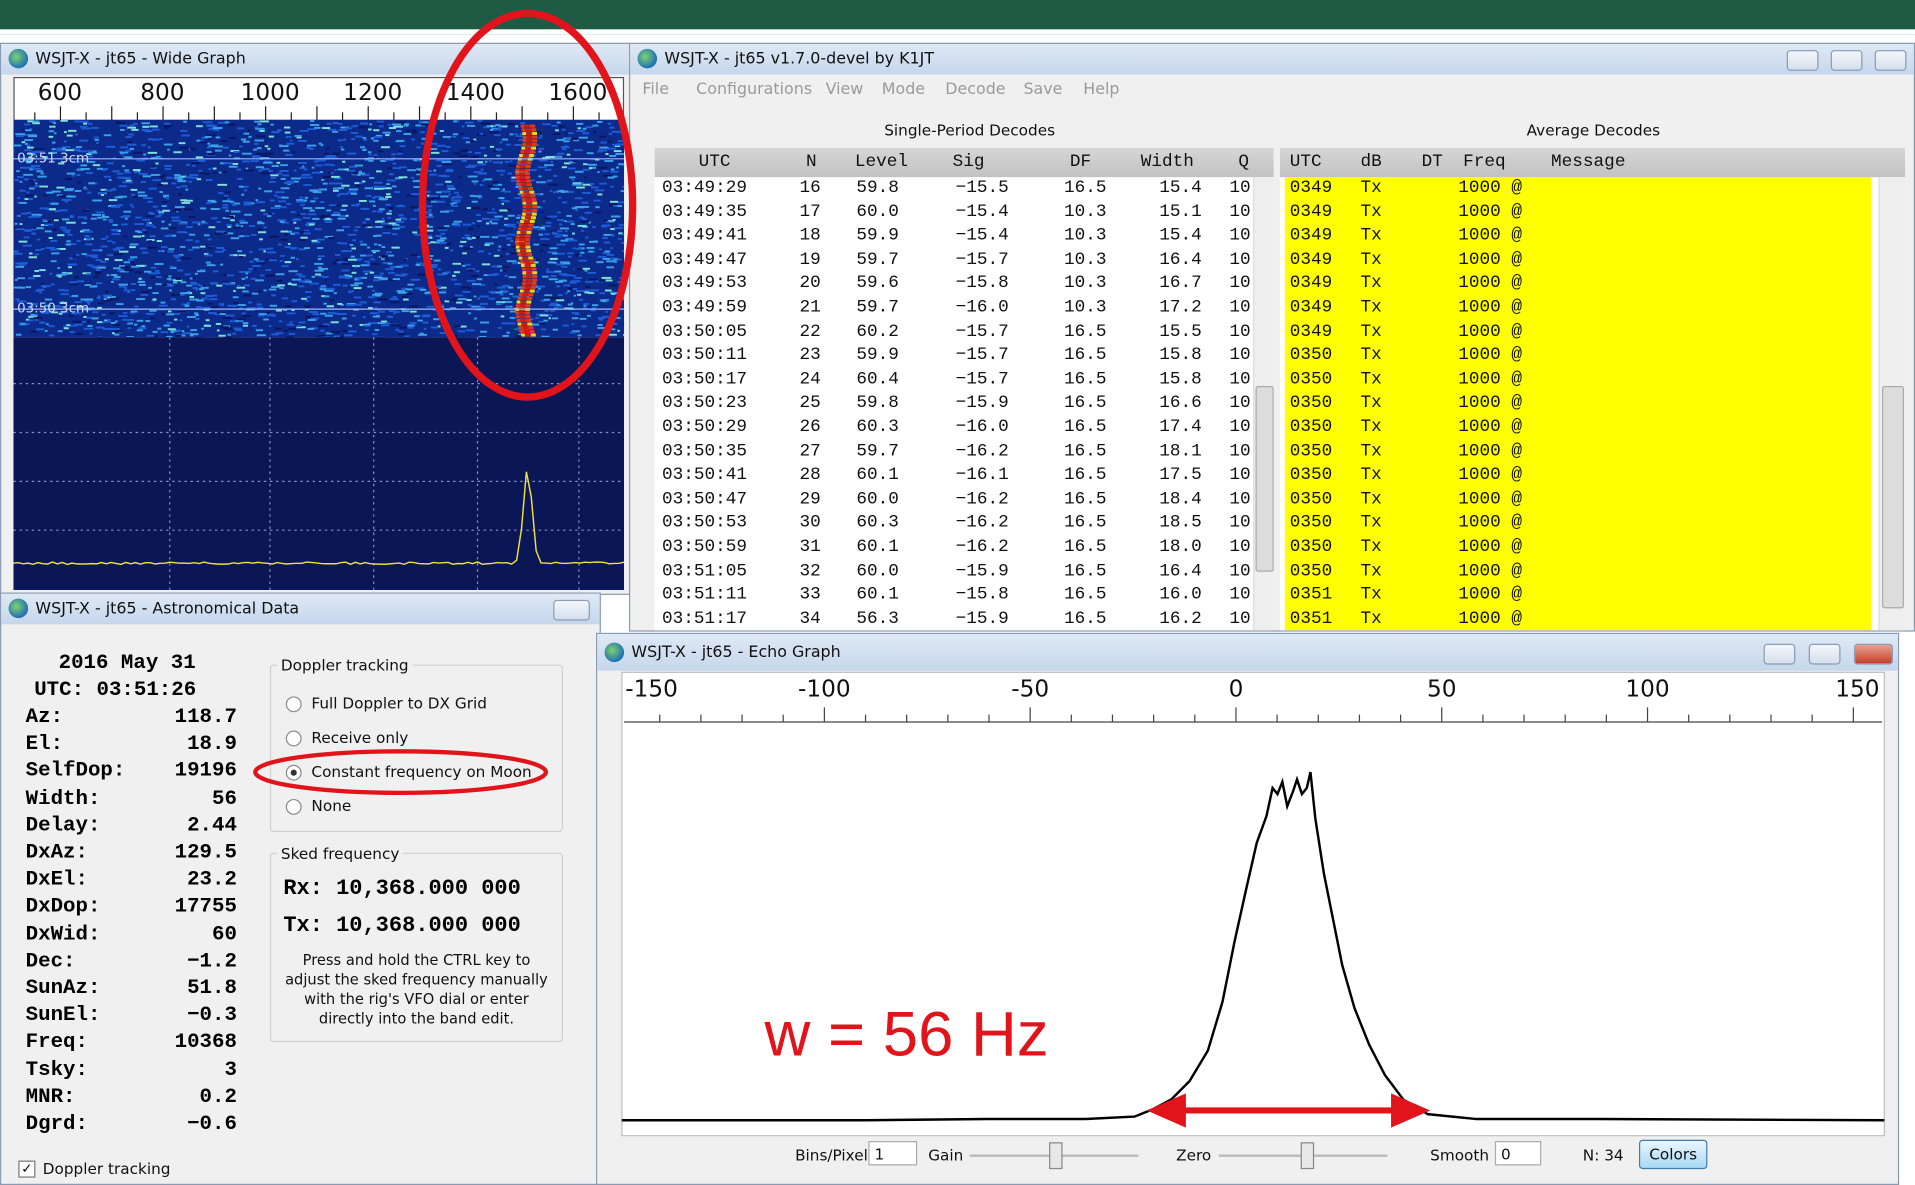  I want to click on checkbox: ✓, so click(26, 1169).